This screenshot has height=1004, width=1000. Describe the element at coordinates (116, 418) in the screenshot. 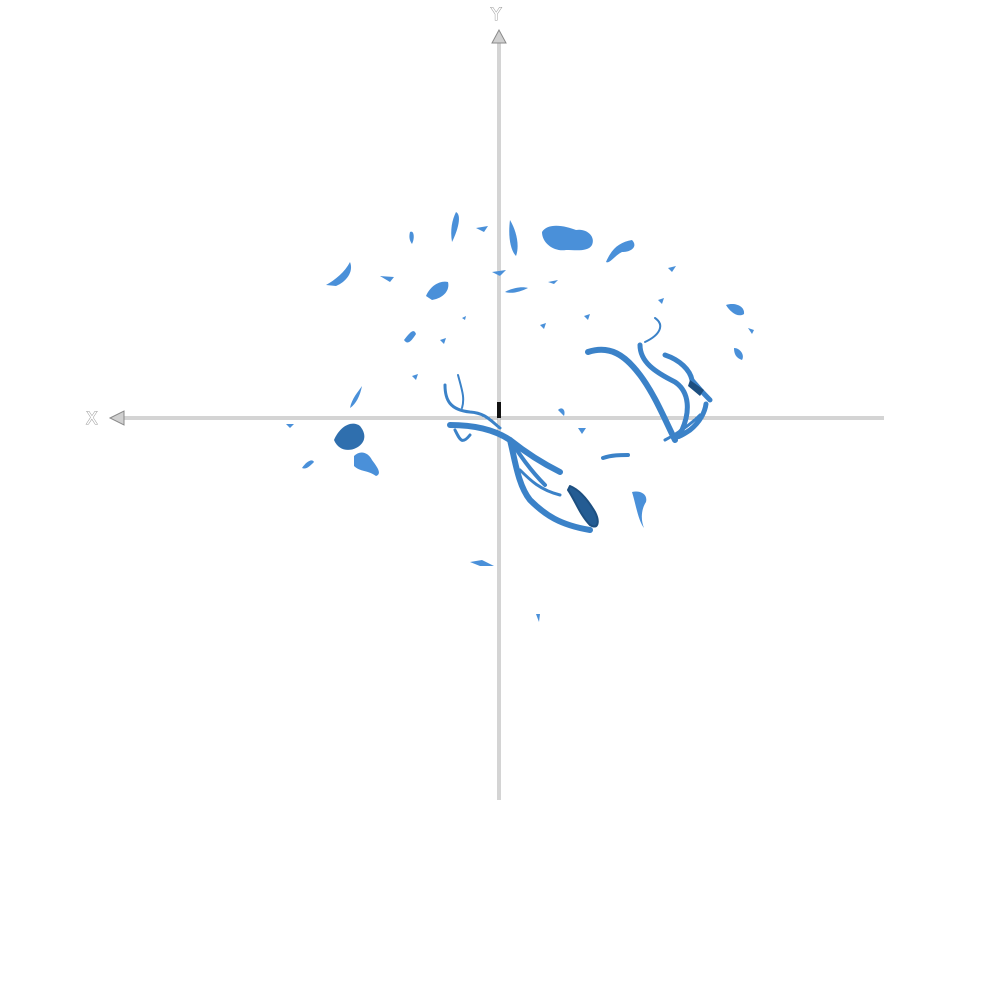

I see `x-axis-arrow-icon` at that location.